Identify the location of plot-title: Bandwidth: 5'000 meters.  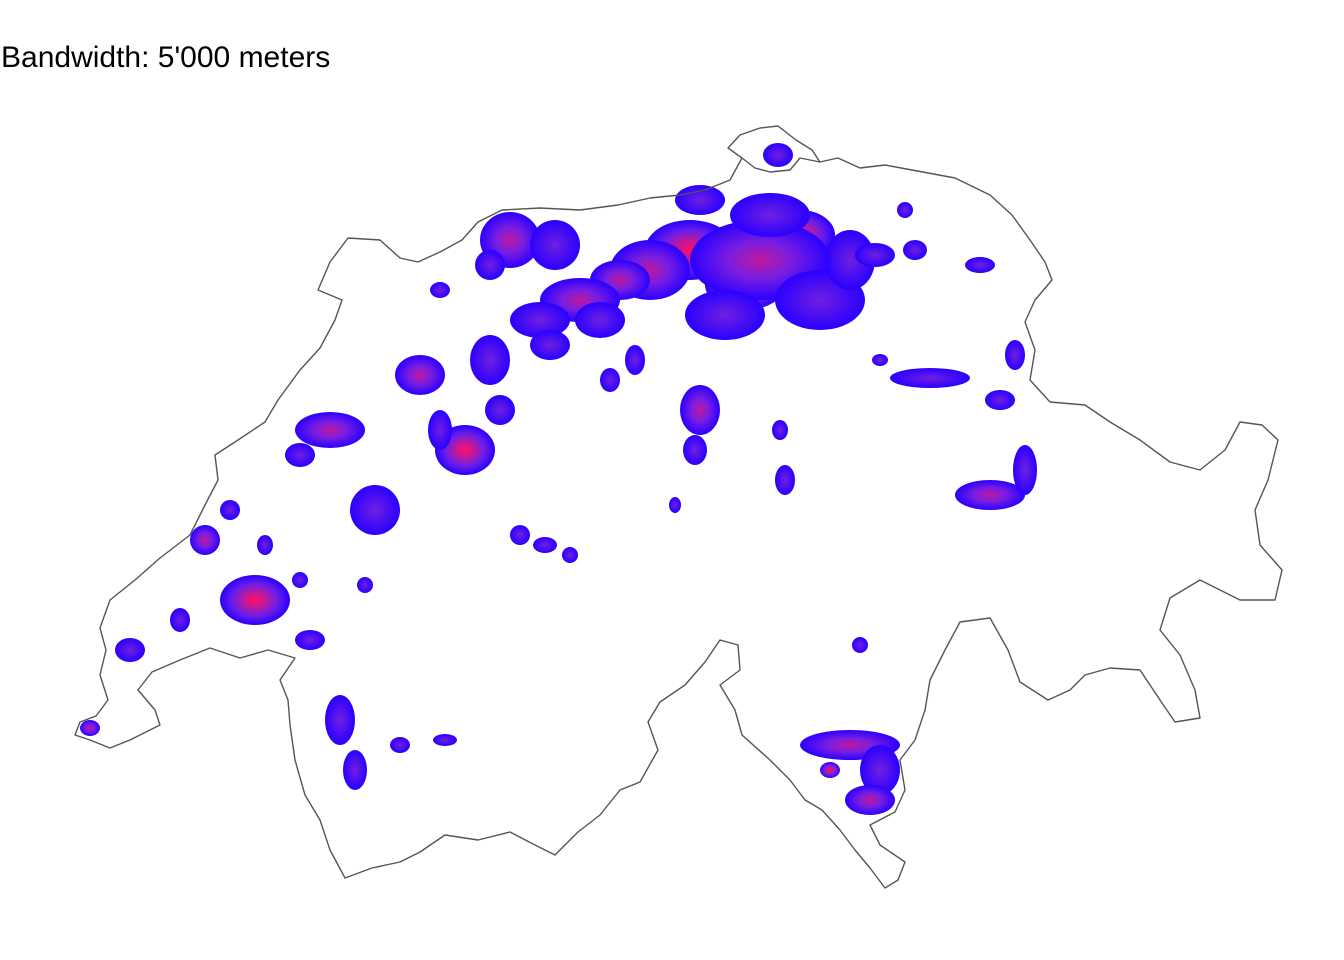
(166, 57).